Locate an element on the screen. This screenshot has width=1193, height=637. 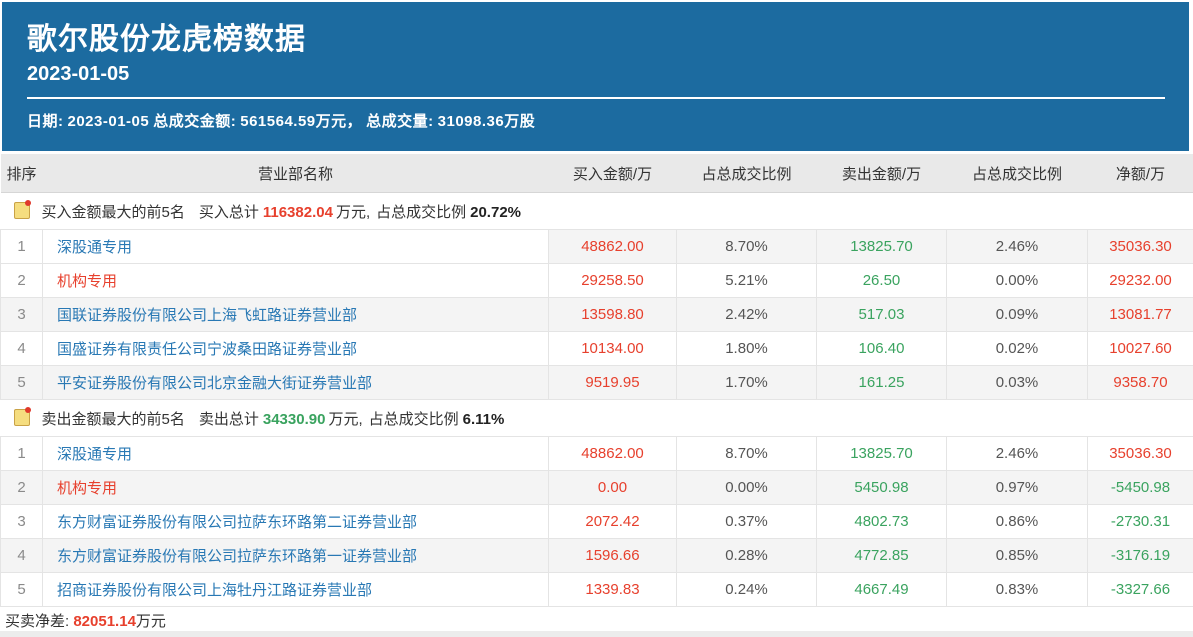
sell-ratio-cell: 0.97% is located at coordinates (1017, 488).